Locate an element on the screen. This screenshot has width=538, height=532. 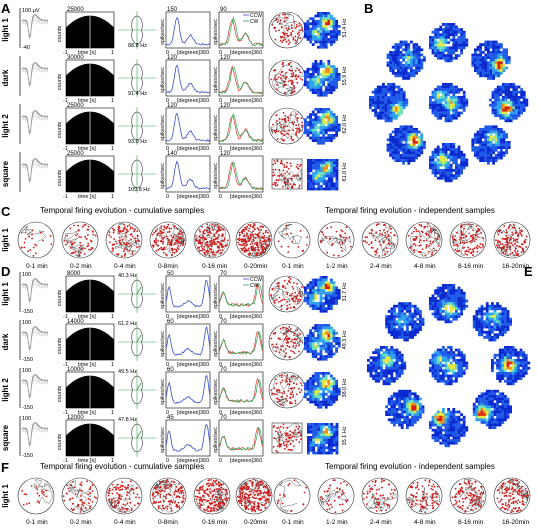
waveform-scale-bottom: -150 is located at coordinates (27, 456).